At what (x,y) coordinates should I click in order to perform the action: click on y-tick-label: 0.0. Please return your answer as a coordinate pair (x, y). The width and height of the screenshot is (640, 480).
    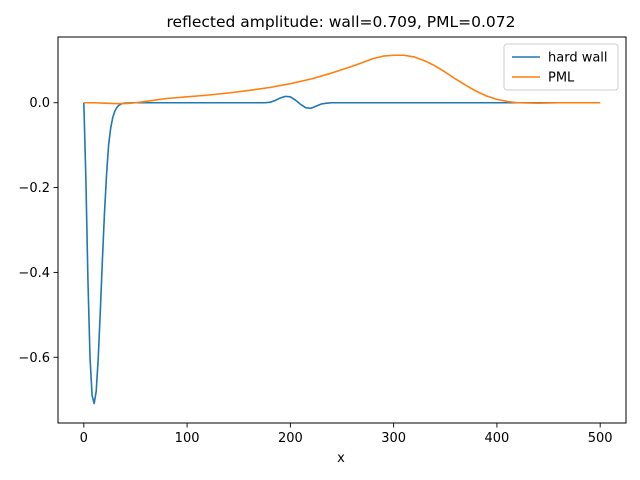
    Looking at the image, I should click on (39, 103).